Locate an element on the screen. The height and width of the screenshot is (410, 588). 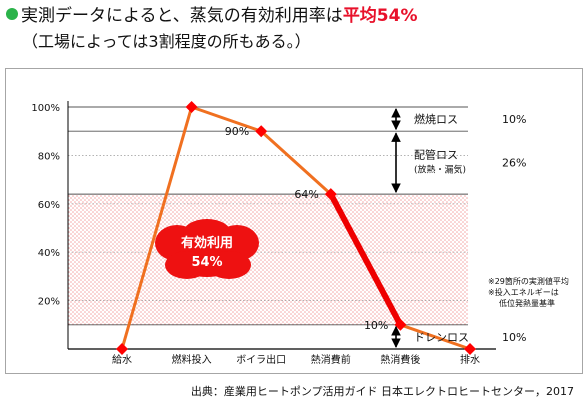
x-tick-label: 熱消費後 is located at coordinates (400, 359).